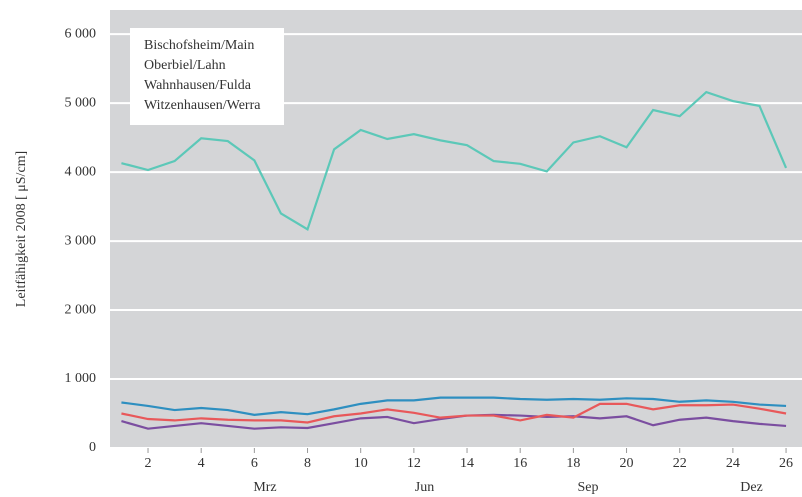 The image size is (802, 497). I want to click on legend-label: Oberbiel/Lahn, so click(185, 65).